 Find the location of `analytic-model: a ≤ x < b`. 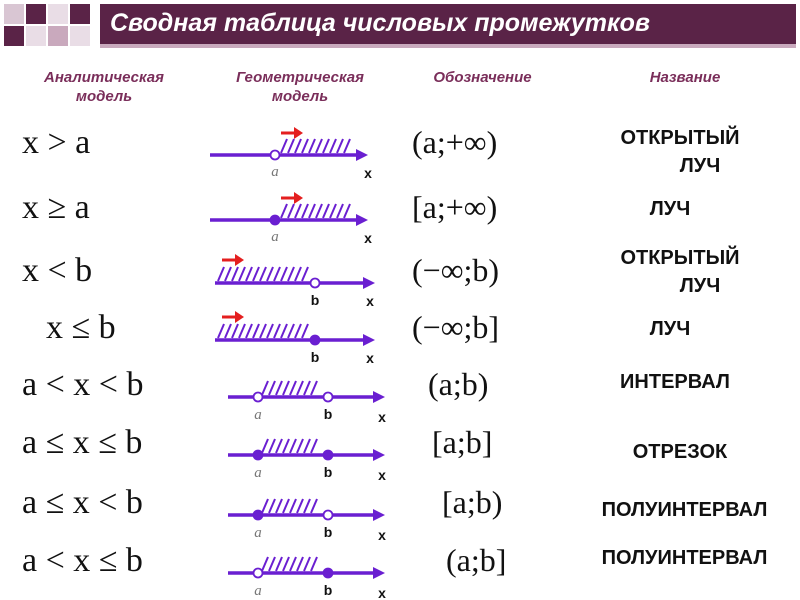

analytic-model: a ≤ x < b is located at coordinates (82, 502).